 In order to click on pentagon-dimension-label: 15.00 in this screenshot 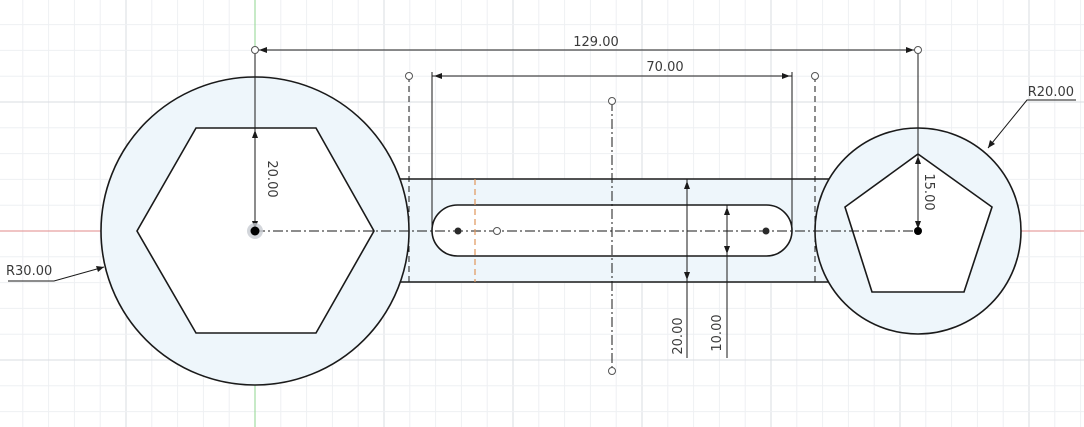, I will do `click(928, 191)`.